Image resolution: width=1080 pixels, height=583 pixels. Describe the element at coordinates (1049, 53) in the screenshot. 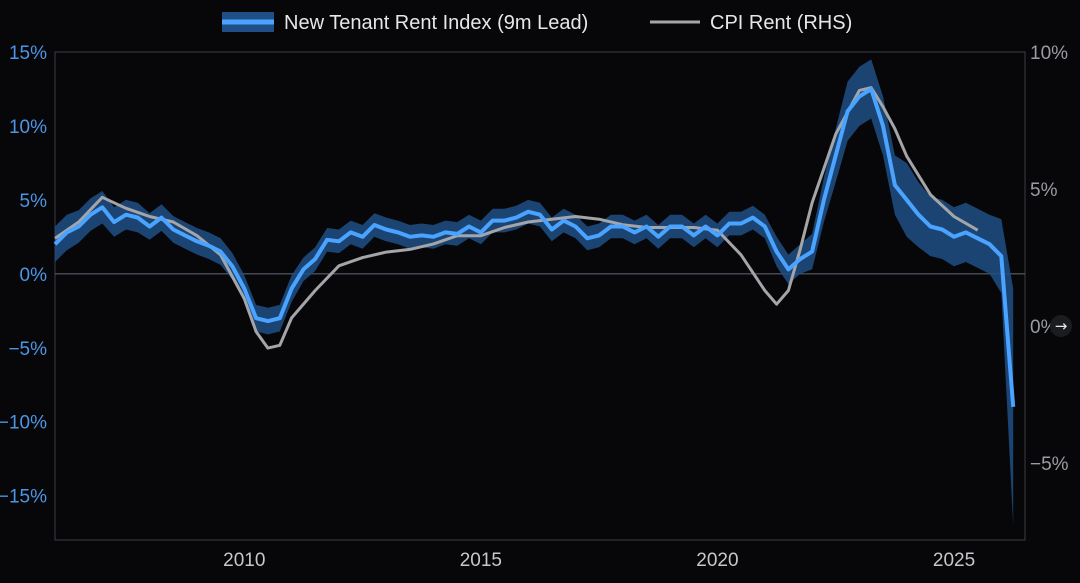

I see `right-tick-label: 10%` at that location.